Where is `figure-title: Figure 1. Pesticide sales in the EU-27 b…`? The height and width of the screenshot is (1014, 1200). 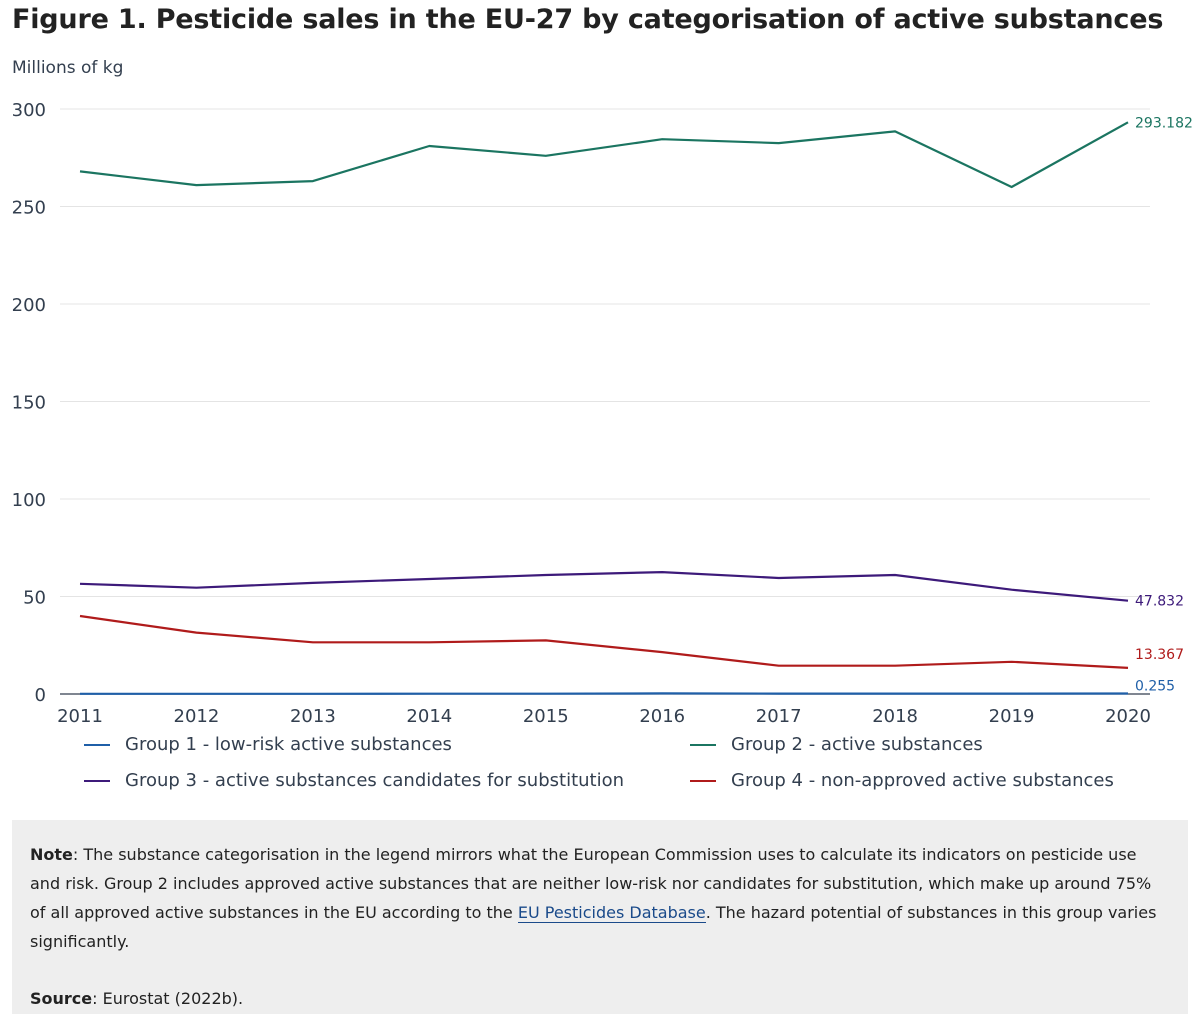
figure-title: Figure 1. Pesticide sales in the EU-27 b… is located at coordinates (588, 19).